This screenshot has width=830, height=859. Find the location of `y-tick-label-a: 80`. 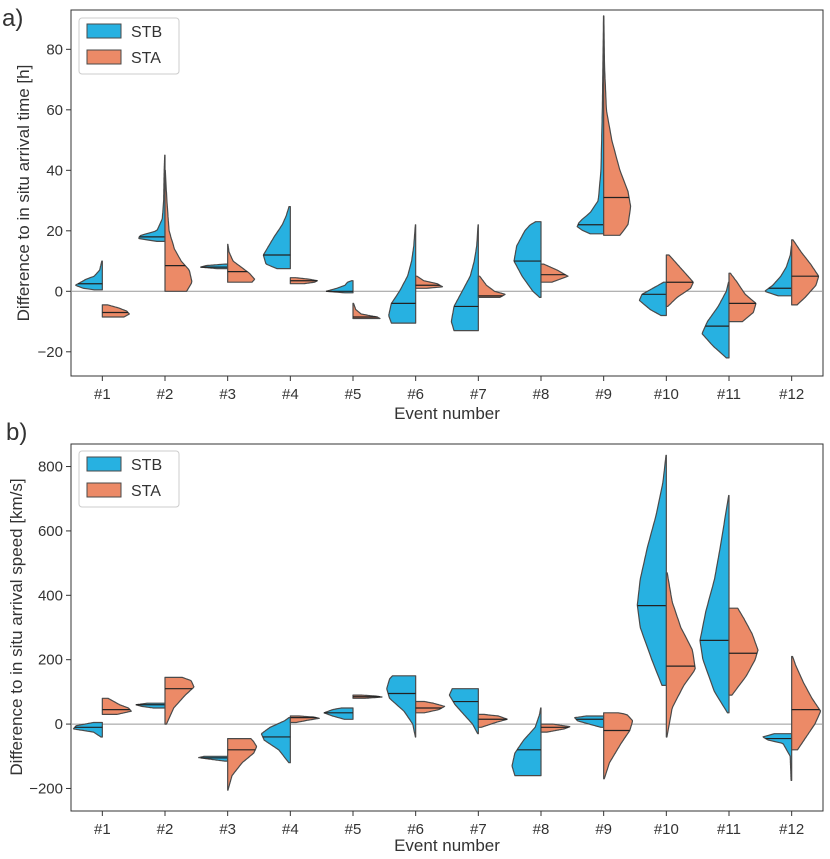

y-tick-label-a: 80 is located at coordinates (54, 49).